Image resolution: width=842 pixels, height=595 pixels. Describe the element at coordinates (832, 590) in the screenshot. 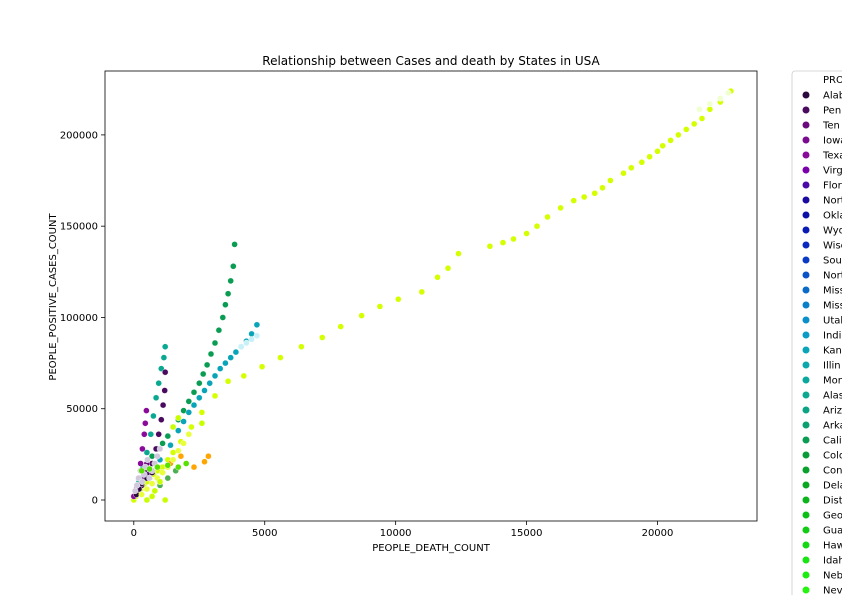

I see `legend-entry-label: Nev` at that location.